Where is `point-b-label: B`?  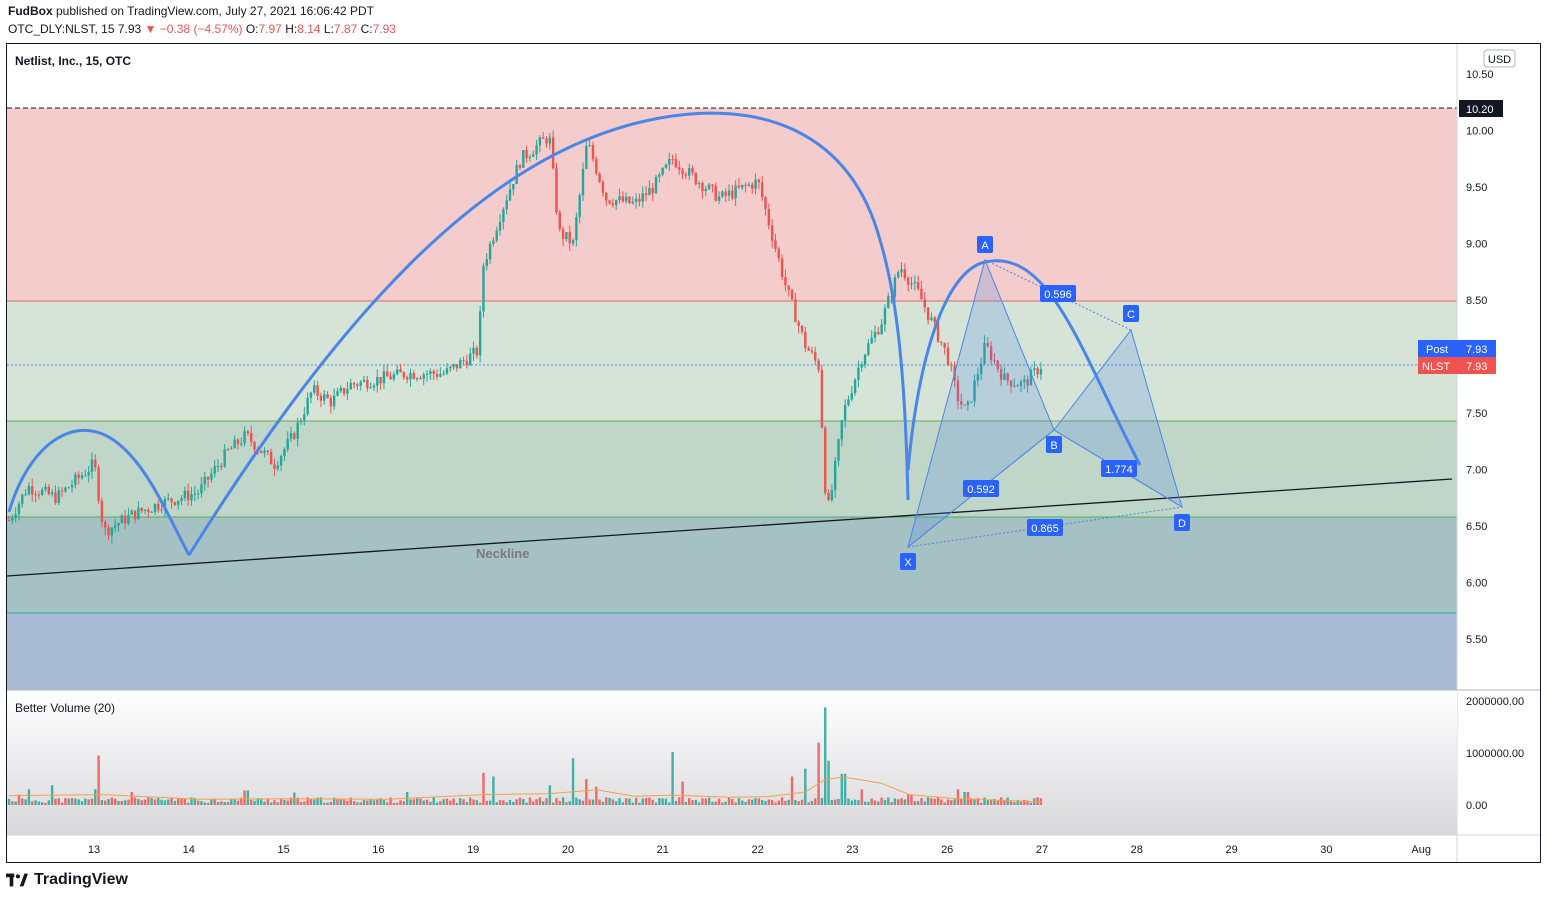 point-b-label: B is located at coordinates (1054, 444).